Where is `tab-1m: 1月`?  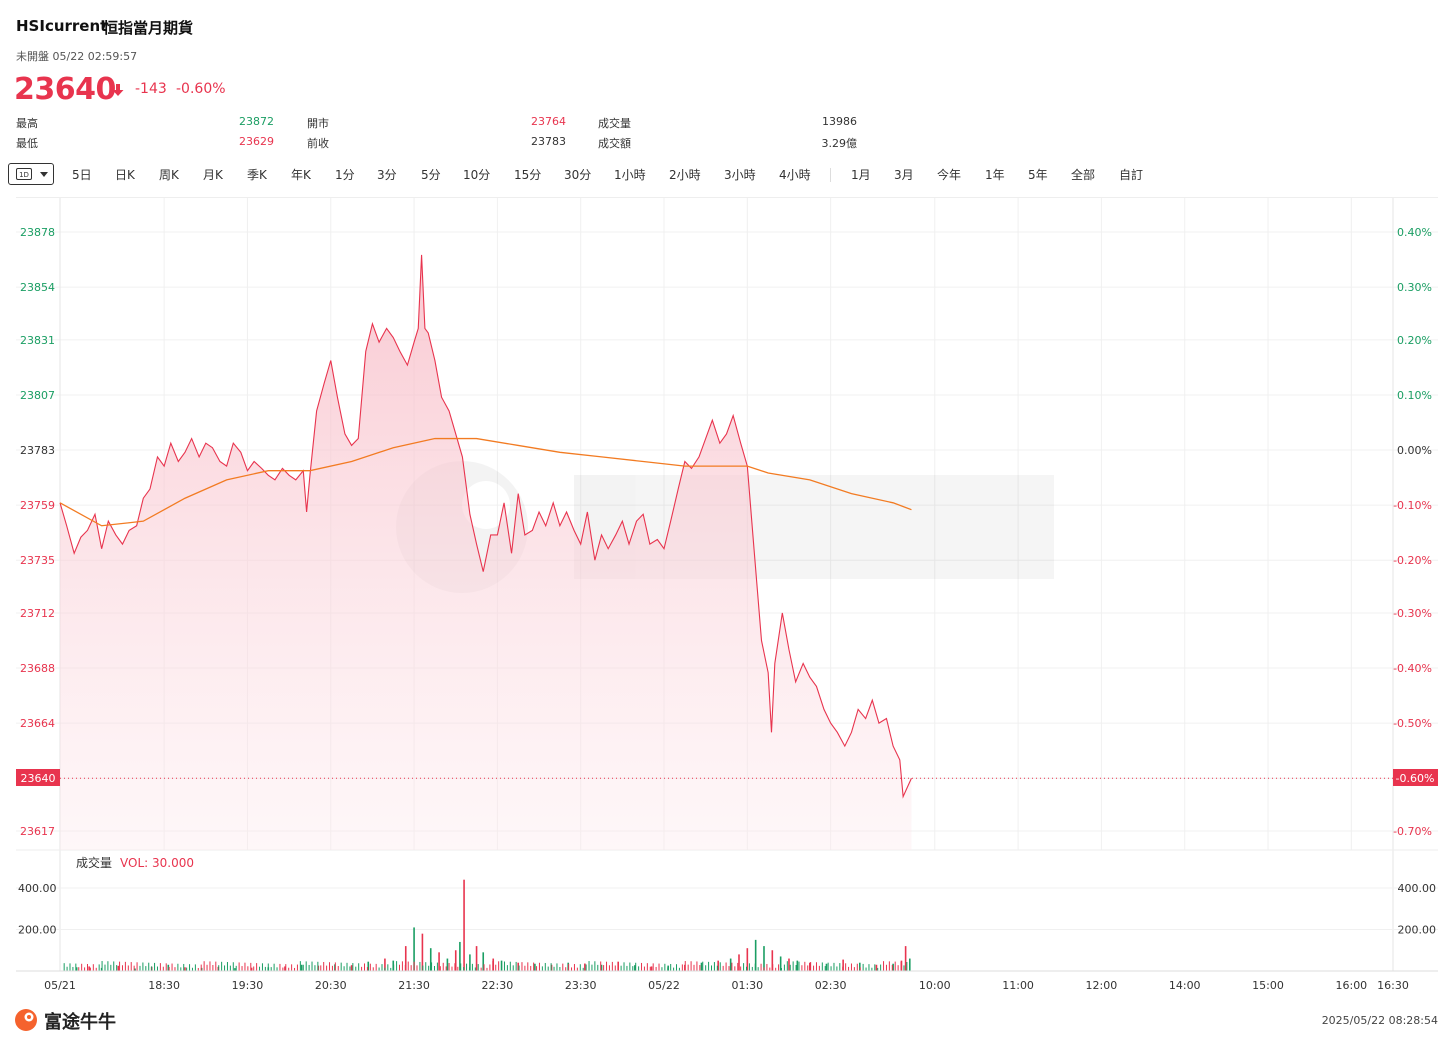
tab-1m: 1月 is located at coordinates (861, 175).